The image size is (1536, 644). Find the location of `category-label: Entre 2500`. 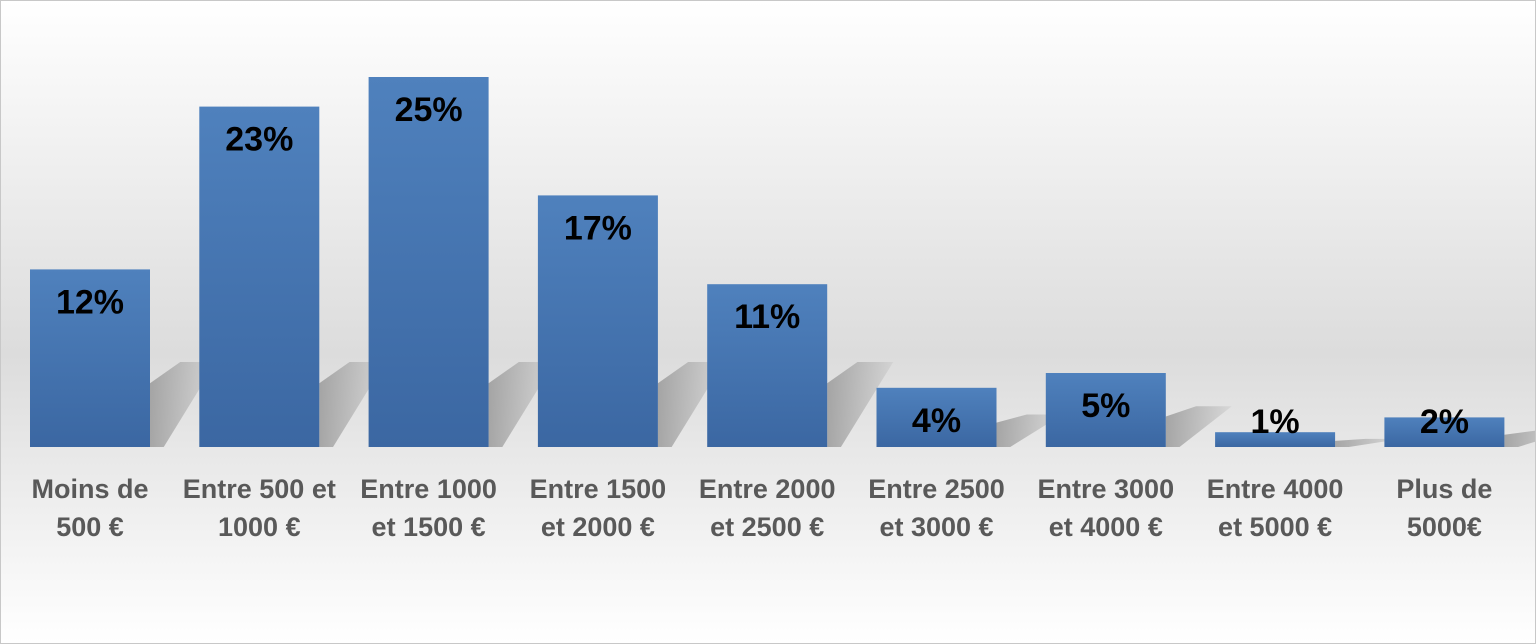

category-label: Entre 2500 is located at coordinates (936, 489).